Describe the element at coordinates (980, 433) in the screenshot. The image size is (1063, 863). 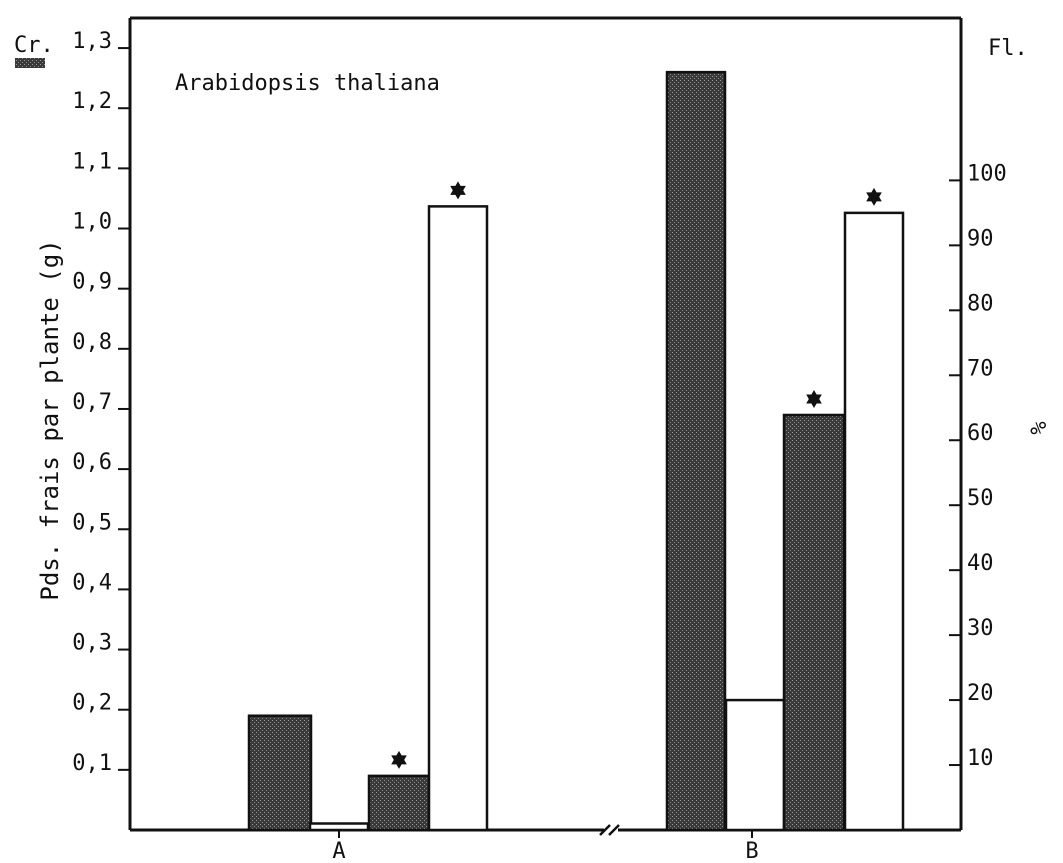
I see `y-right-tick-label: 60` at that location.